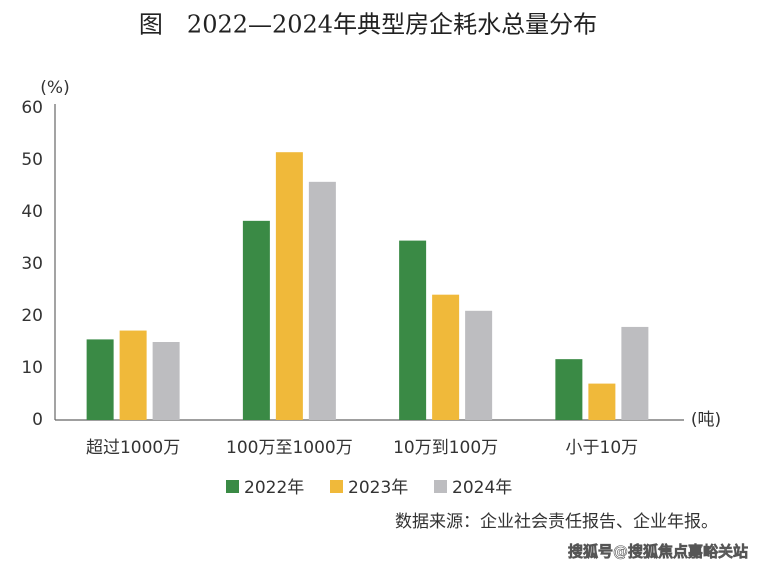  What do you see at coordinates (658, 552) in the screenshot?
I see `watermark: 搜狐号@搜狐焦点嘉峪关站` at bounding box center [658, 552].